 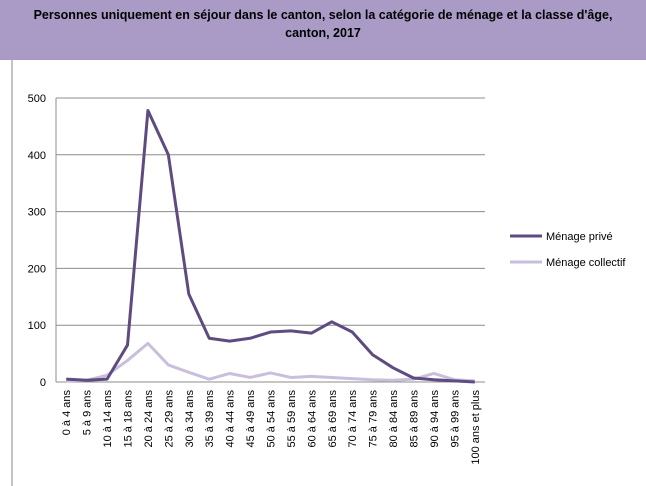 What do you see at coordinates (37, 326) in the screenshot?
I see `y-tick-label: 100` at bounding box center [37, 326].